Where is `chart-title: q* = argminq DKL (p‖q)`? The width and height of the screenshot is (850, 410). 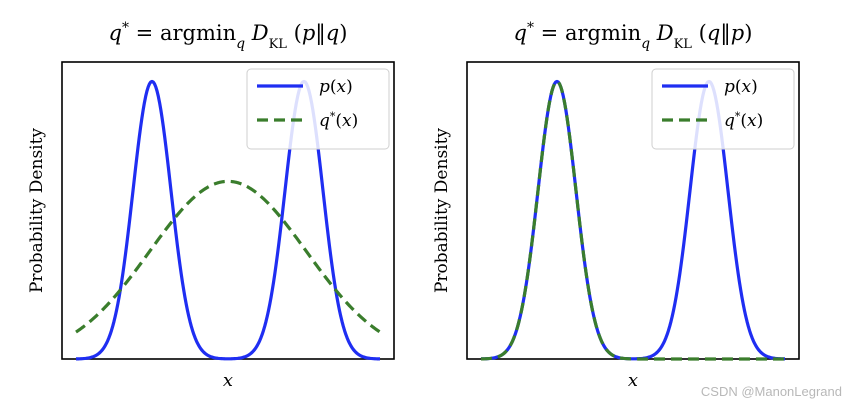 chart-title: q* = argminq DKL (p‖q) is located at coordinates (228, 36).